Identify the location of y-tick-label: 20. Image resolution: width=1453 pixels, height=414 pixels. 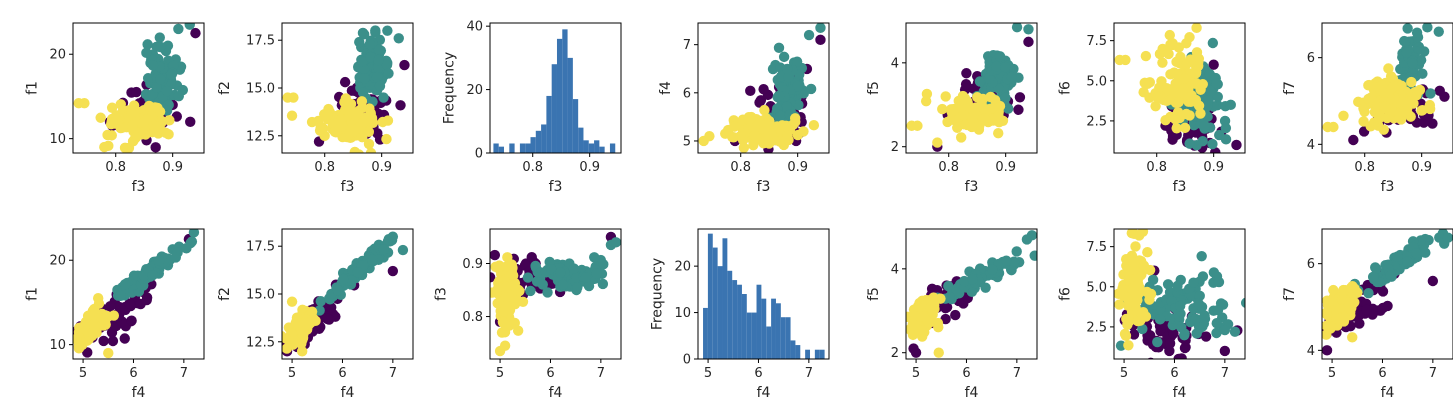
(57, 55).